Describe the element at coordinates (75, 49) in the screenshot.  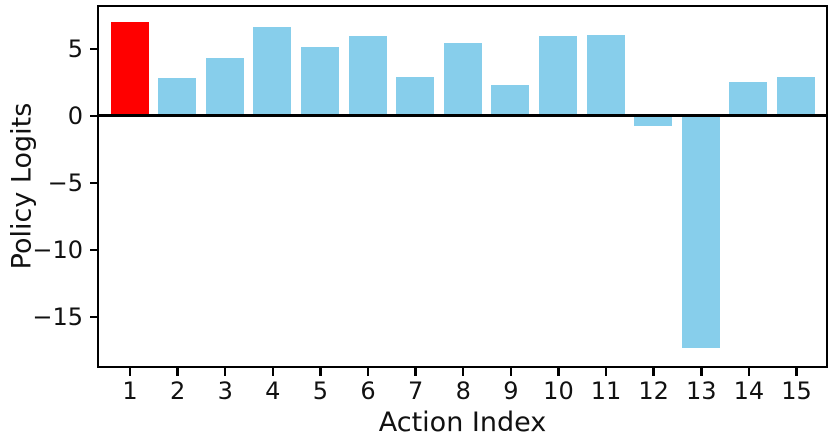
I see `y-tick-label: 5` at that location.